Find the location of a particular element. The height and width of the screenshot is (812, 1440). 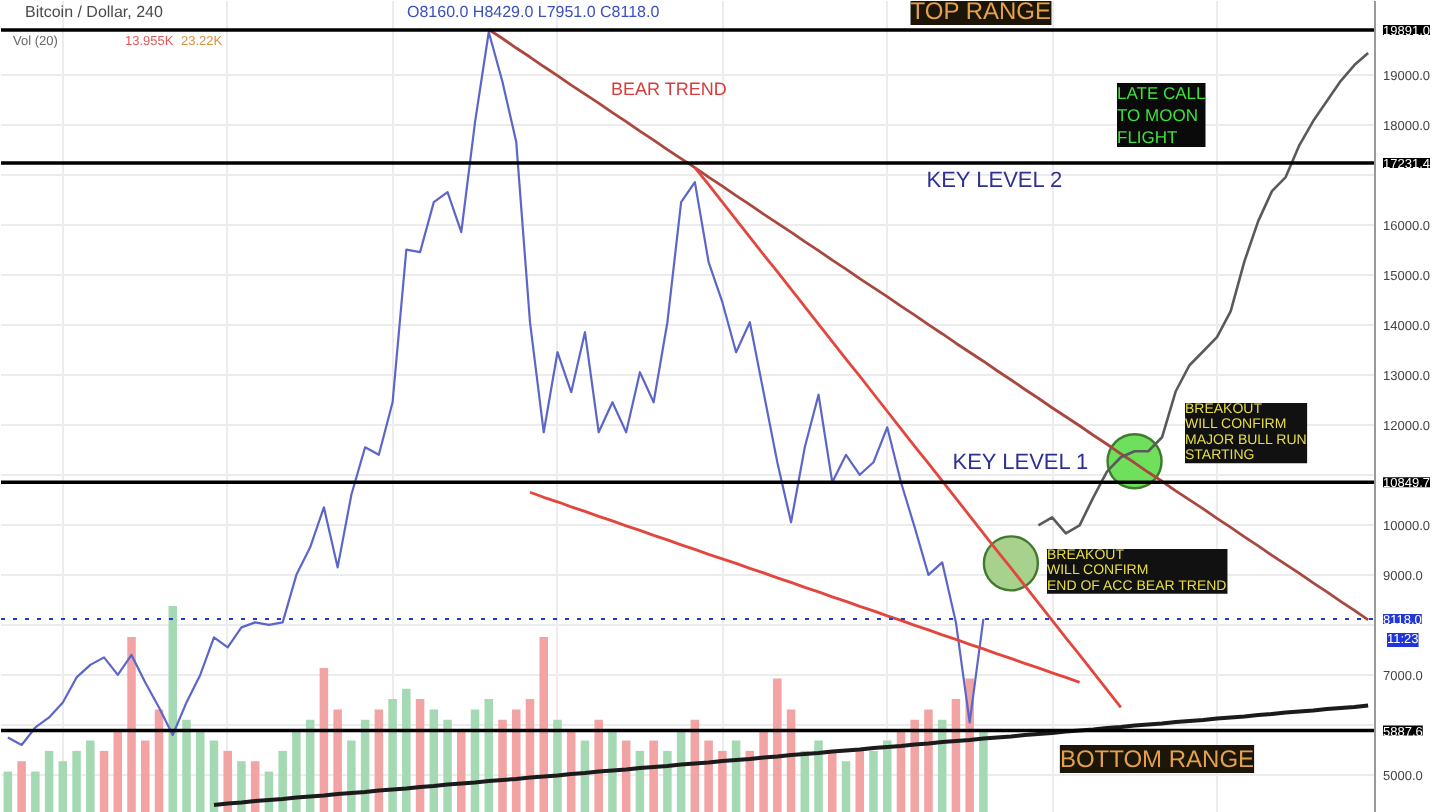

annotation: KEY LEVEL 1 is located at coordinates (1020, 463).